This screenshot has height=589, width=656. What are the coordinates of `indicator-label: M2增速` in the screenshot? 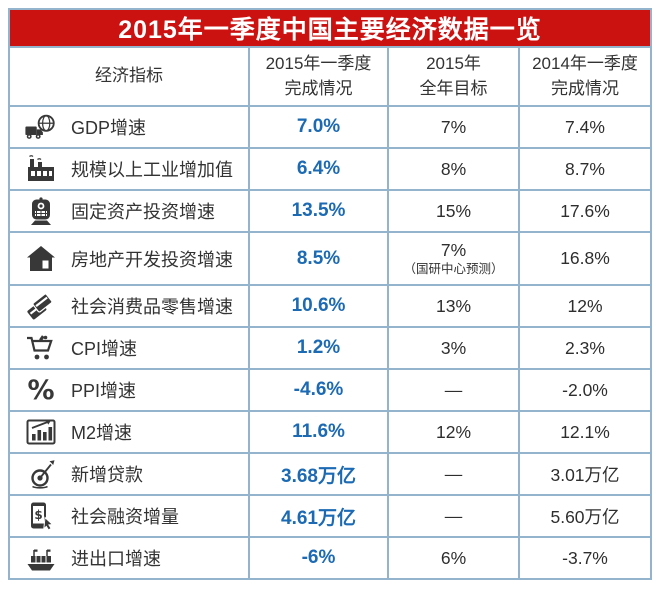 It's located at (102, 433).